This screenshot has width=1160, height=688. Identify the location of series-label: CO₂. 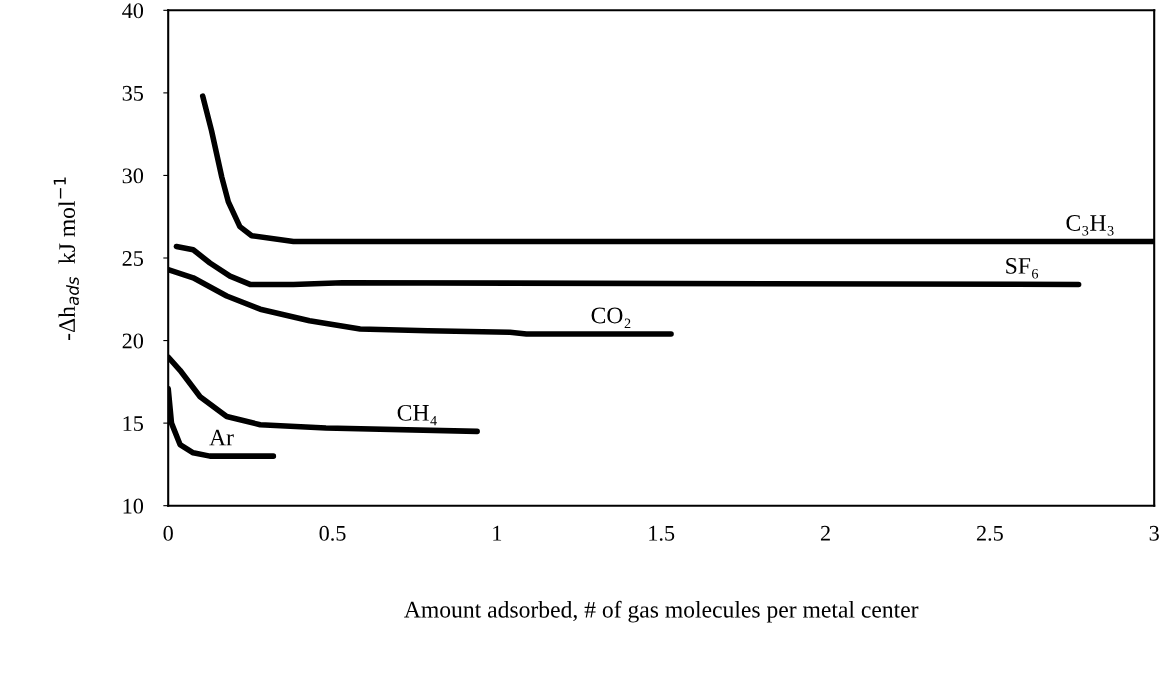
(611, 317).